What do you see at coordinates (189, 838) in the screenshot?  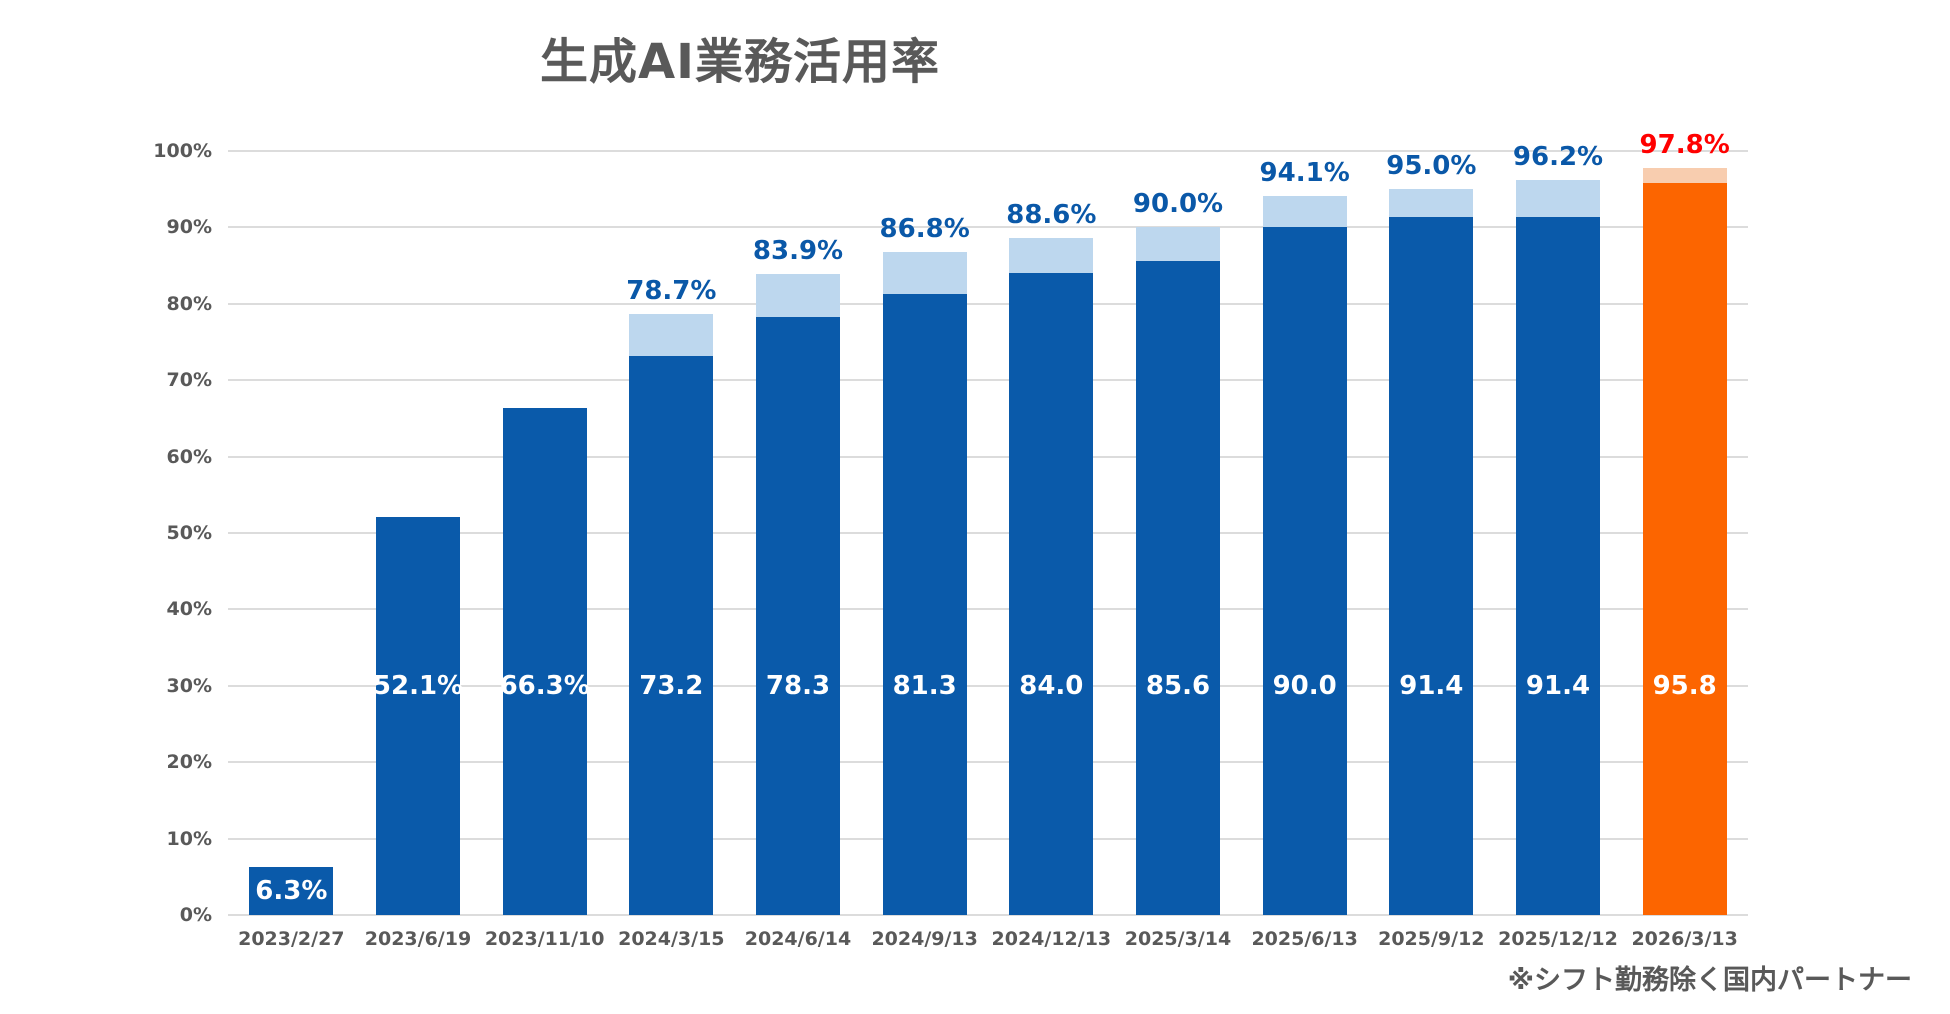 I see `y-axis-tick-label: 10%` at bounding box center [189, 838].